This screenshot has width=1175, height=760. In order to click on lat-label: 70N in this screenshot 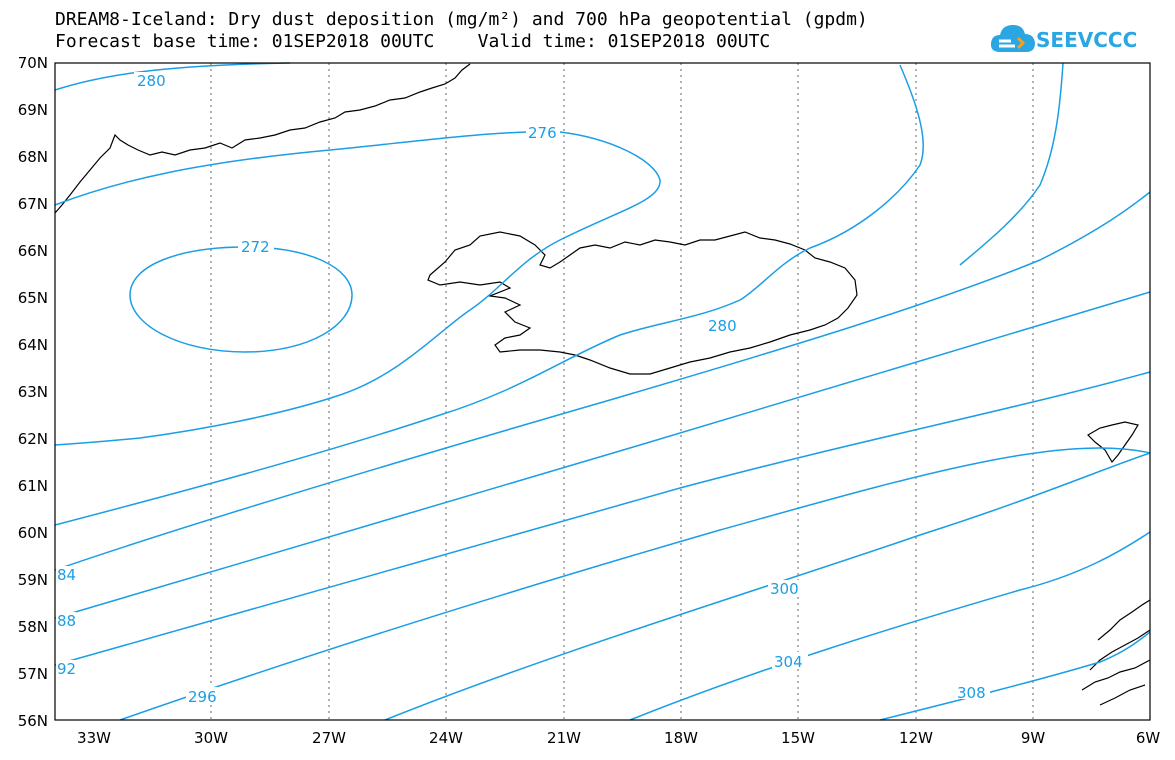, I will do `click(33, 63)`.